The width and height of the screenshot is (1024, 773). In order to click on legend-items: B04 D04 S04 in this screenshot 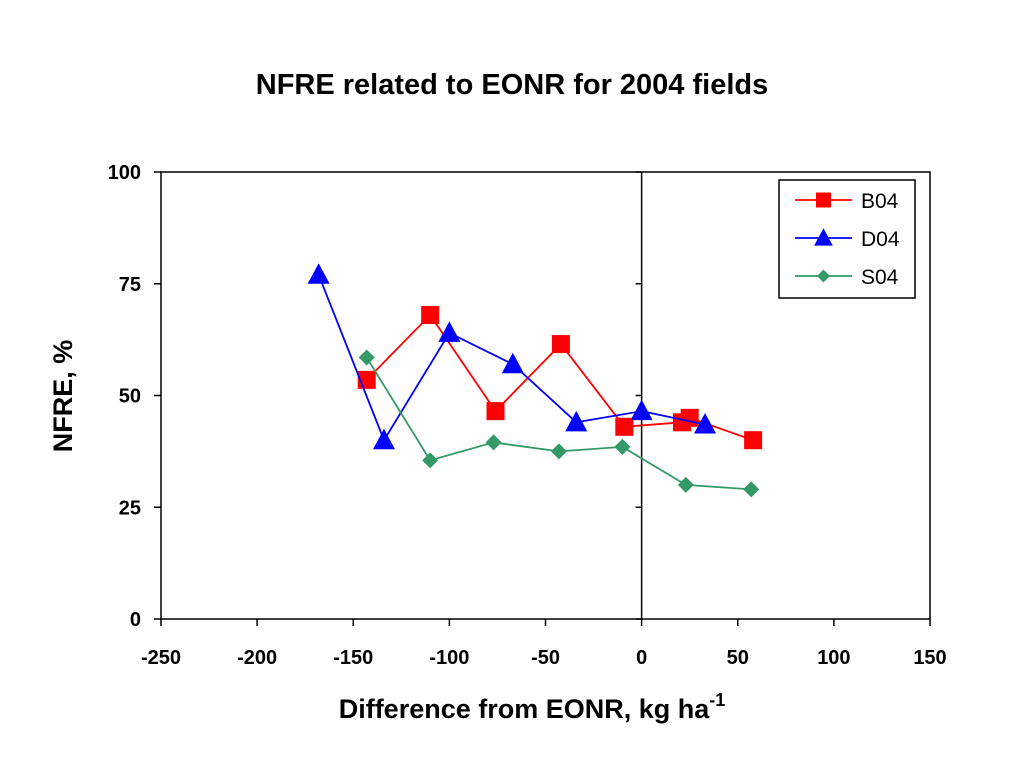, I will do `click(847, 239)`.